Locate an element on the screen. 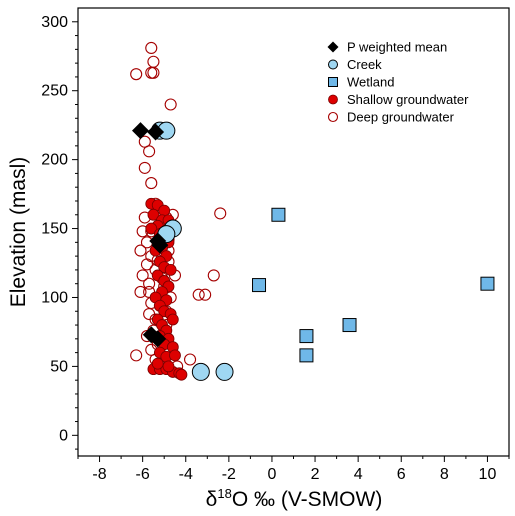 This screenshot has width=515, height=516. x-tick-label: 8 is located at coordinates (444, 474).